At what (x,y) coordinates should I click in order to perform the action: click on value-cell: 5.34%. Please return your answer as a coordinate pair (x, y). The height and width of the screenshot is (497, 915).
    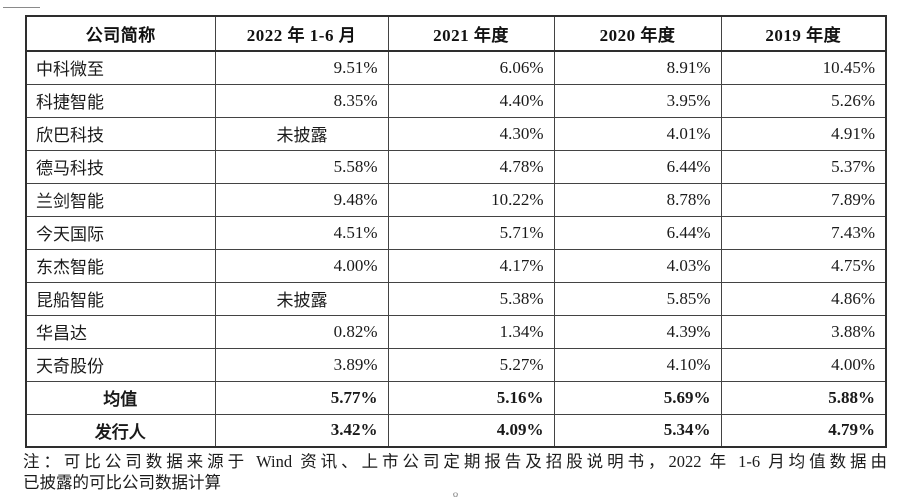
    Looking at the image, I should click on (637, 430).